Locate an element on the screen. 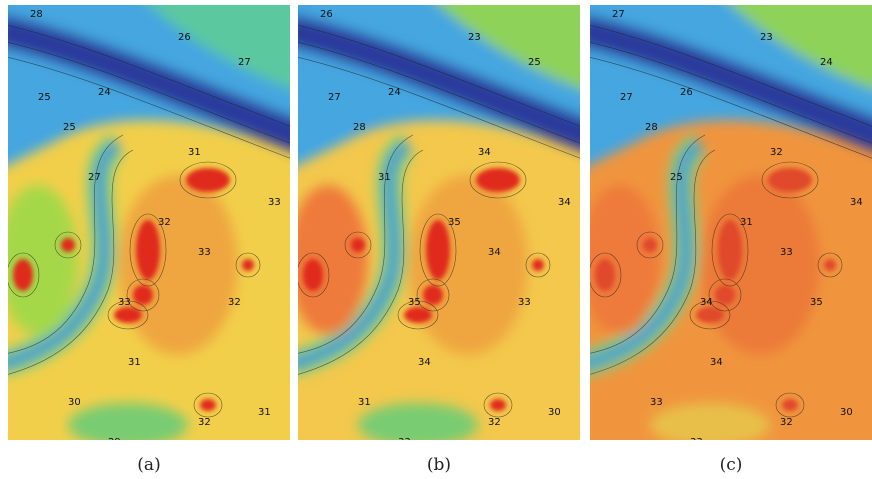  panel-caption: (a) is located at coordinates (148, 465).